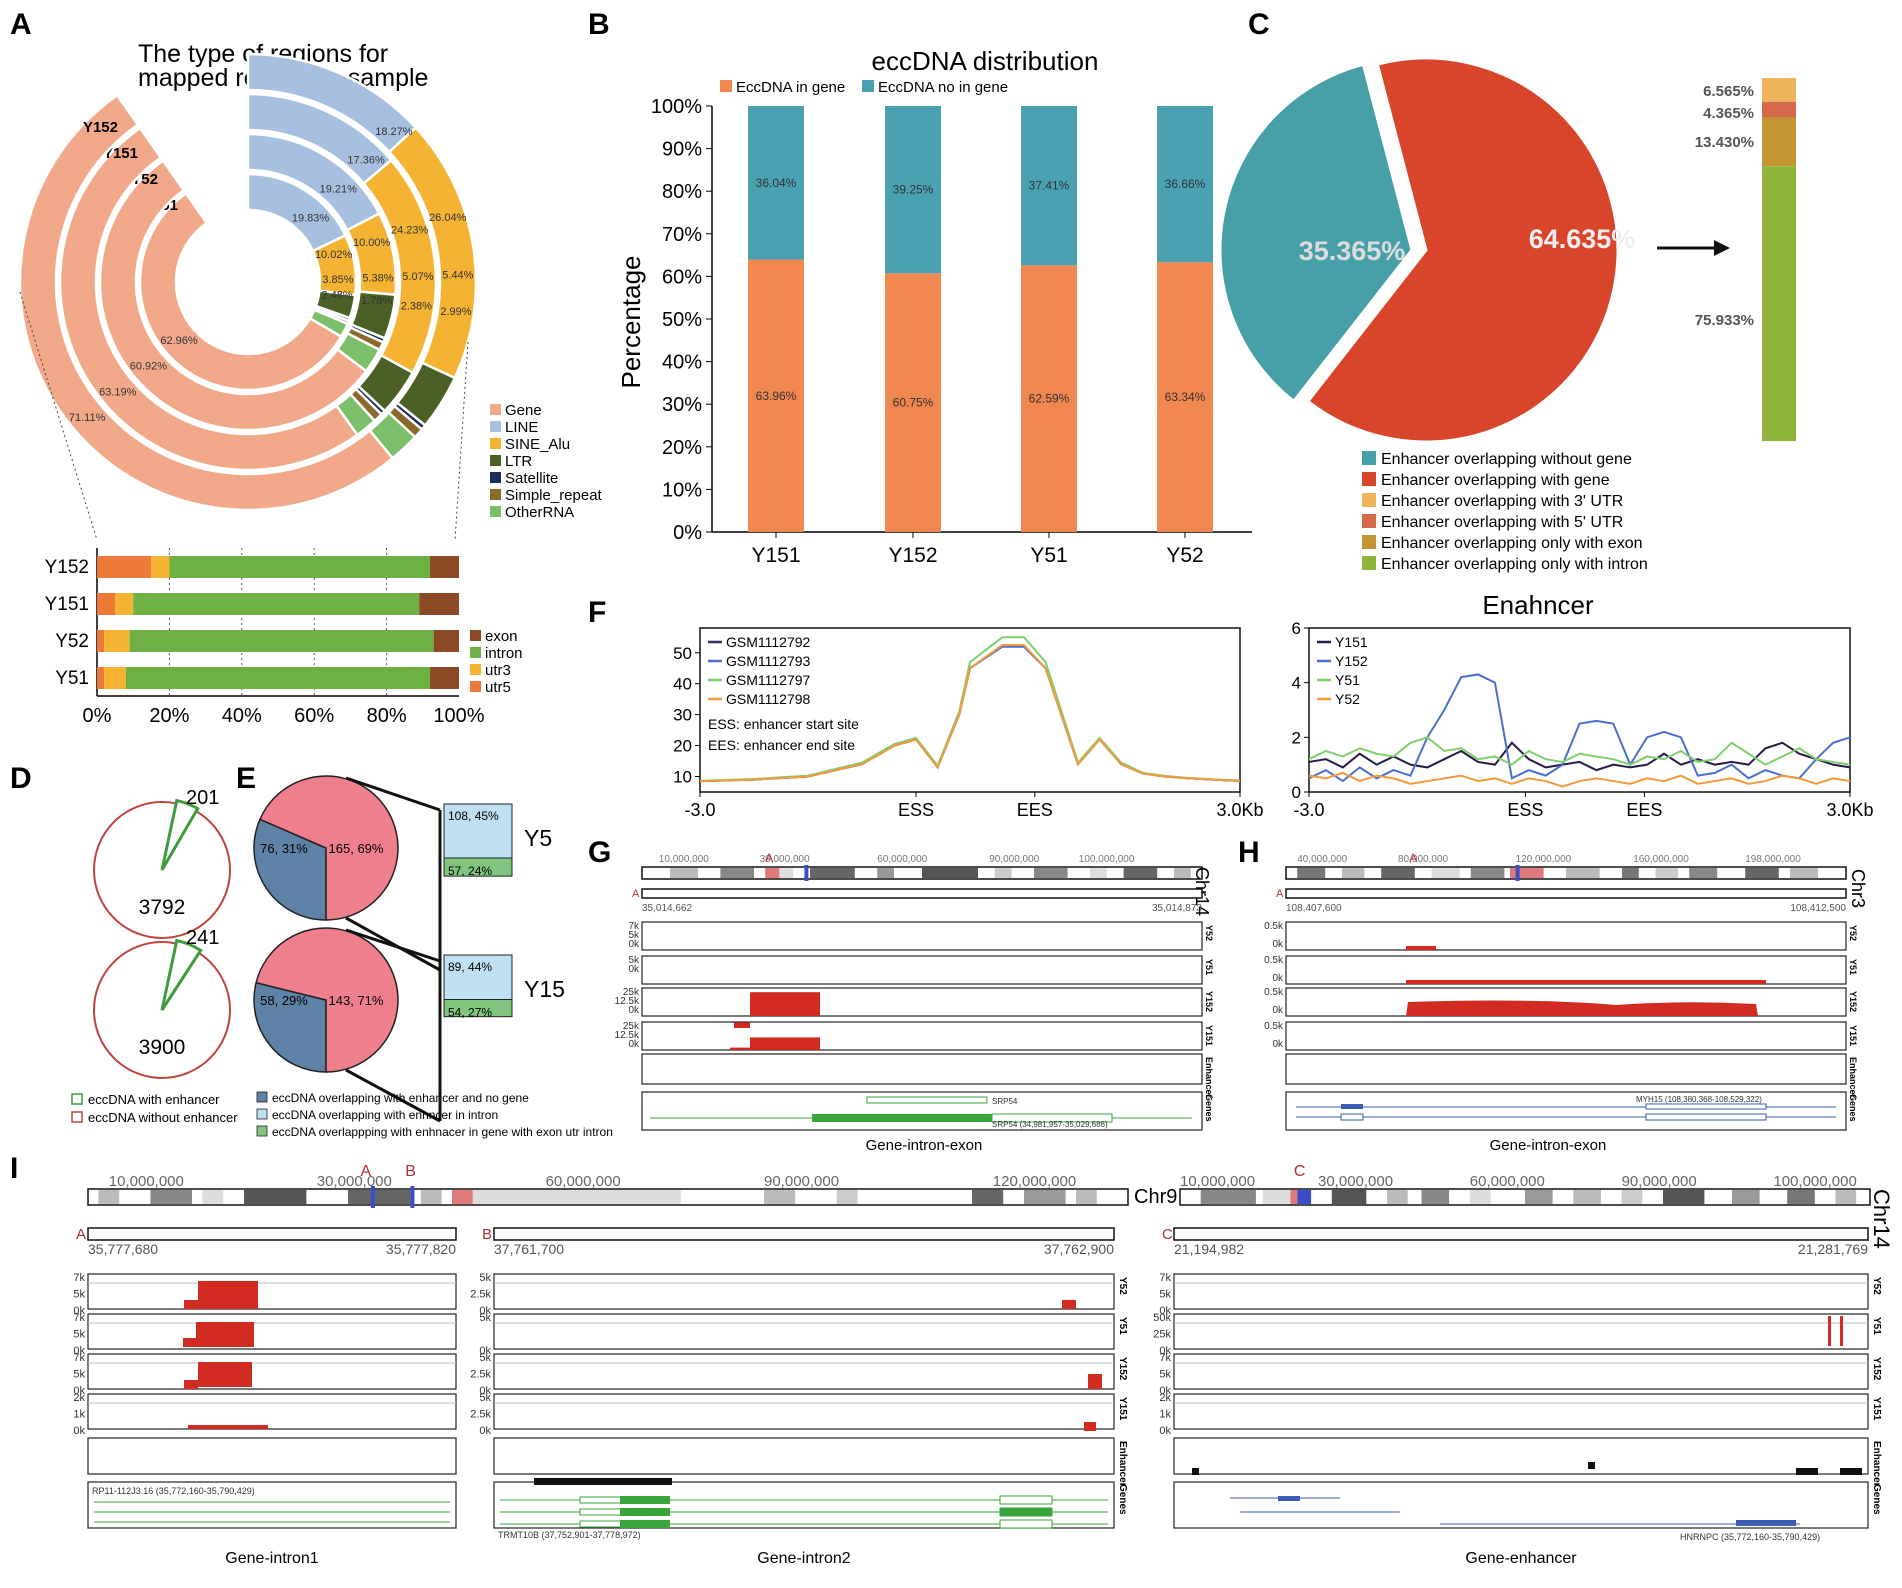  What do you see at coordinates (473, 816) in the screenshot?
I see `bar-label: 108, 45%` at bounding box center [473, 816].